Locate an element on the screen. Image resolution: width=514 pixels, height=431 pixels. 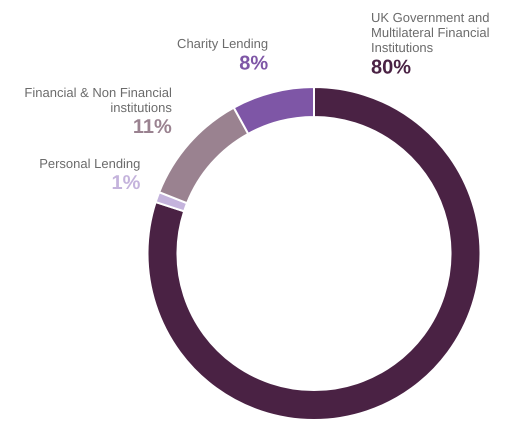
slice-label: Charity Lending is located at coordinates (222, 44).